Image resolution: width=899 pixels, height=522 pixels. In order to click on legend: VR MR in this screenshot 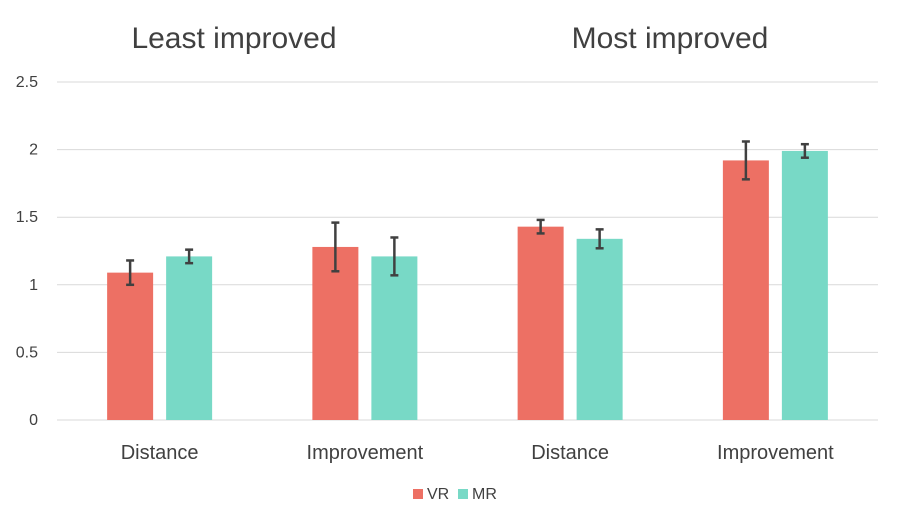, I will do `click(455, 494)`.